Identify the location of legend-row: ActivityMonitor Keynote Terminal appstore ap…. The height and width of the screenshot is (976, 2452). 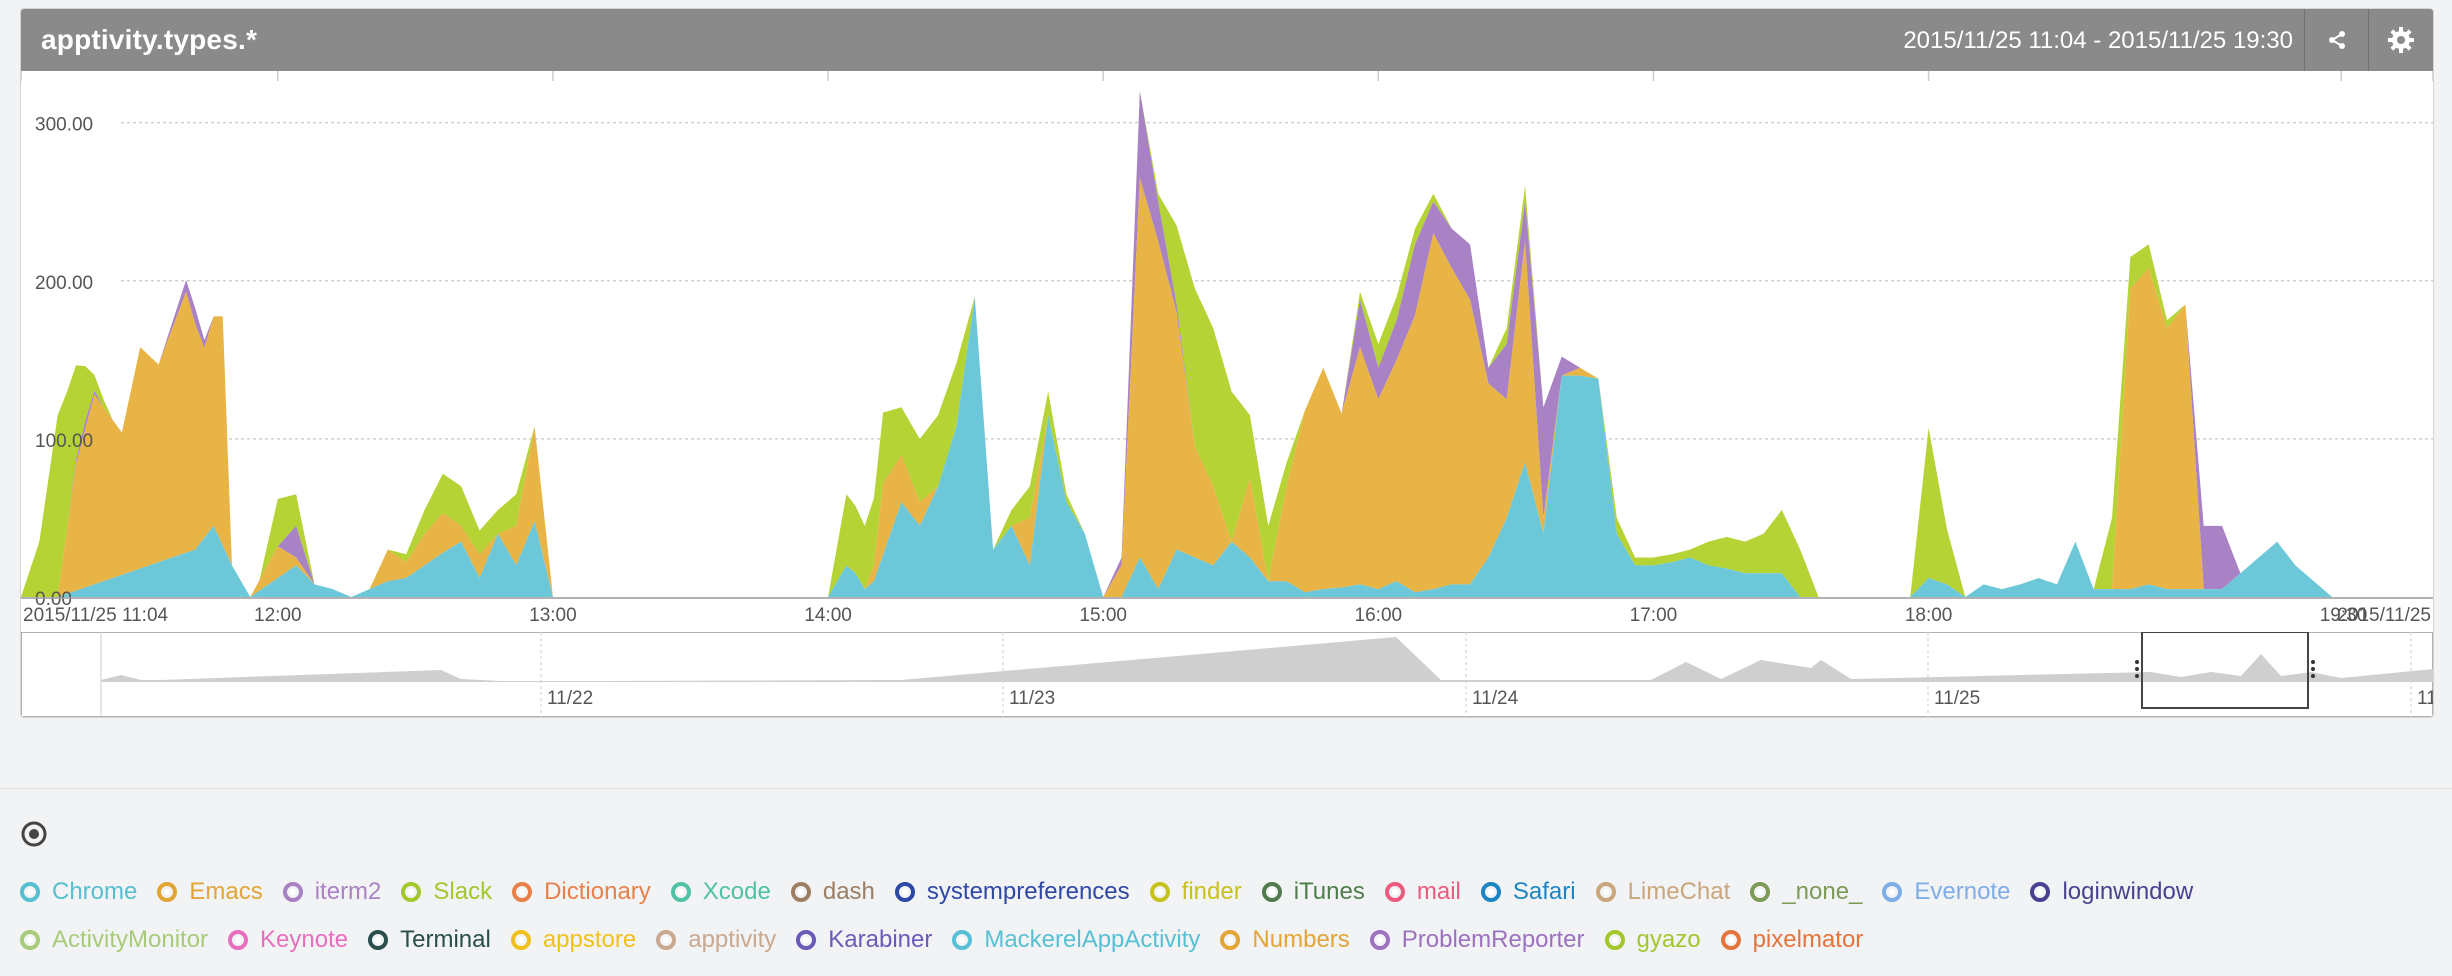
(1226, 940).